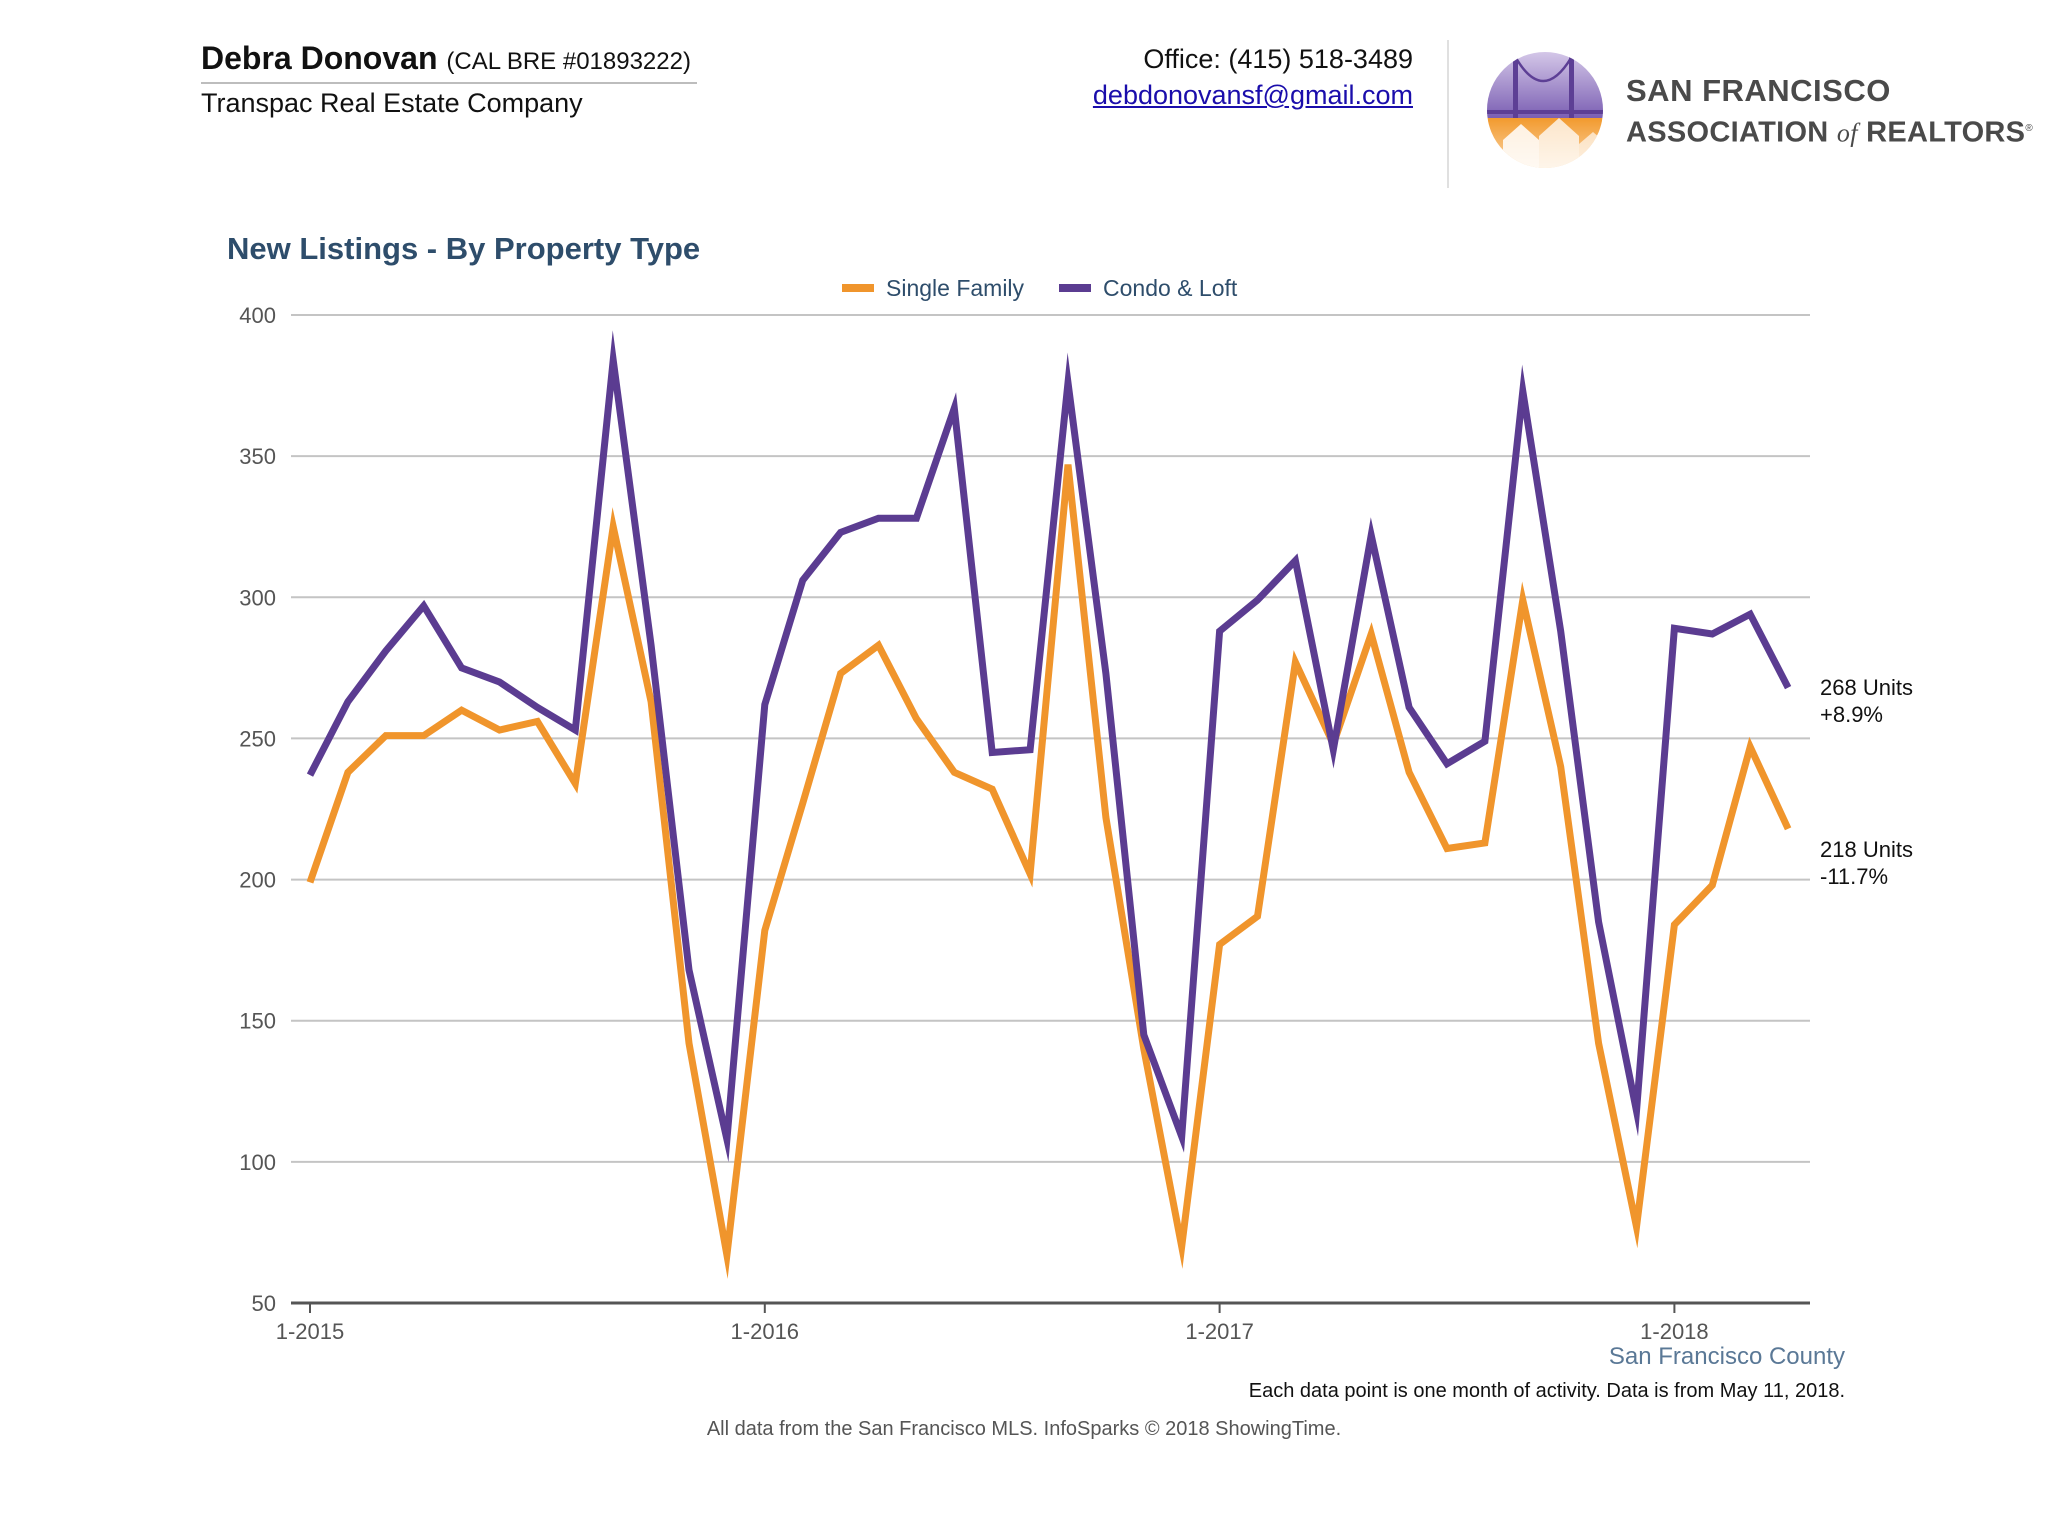  What do you see at coordinates (257, 809) in the screenshot?
I see `y-axis: 50 100 150 200 250 300 350 400` at bounding box center [257, 809].